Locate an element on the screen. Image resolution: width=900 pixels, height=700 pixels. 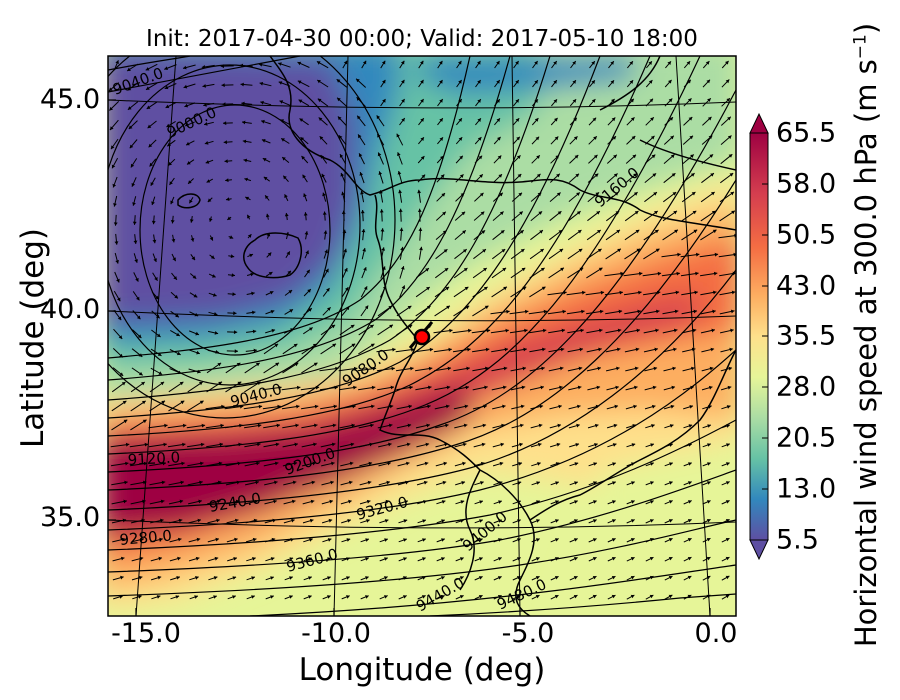
colorbar-tick-label: 65.5 is located at coordinates (806, 133).